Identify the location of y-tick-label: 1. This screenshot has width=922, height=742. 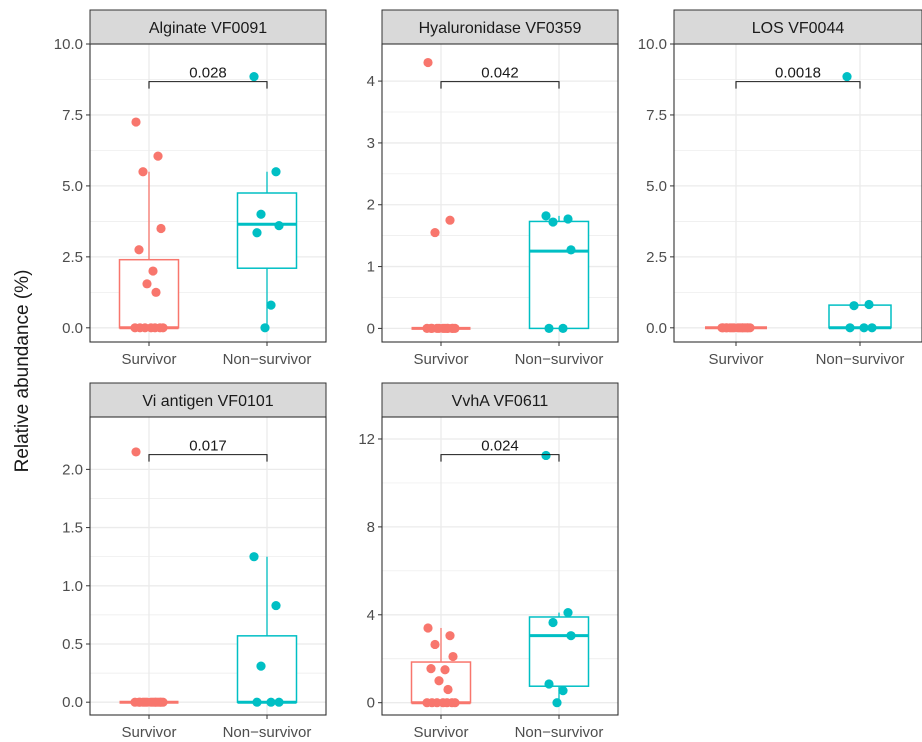
(371, 267).